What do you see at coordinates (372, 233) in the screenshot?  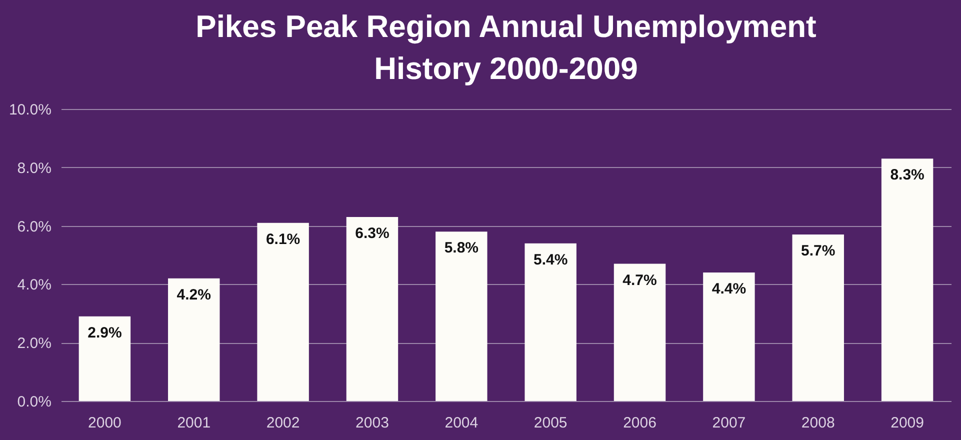 I see `data-label: 6.3%` at bounding box center [372, 233].